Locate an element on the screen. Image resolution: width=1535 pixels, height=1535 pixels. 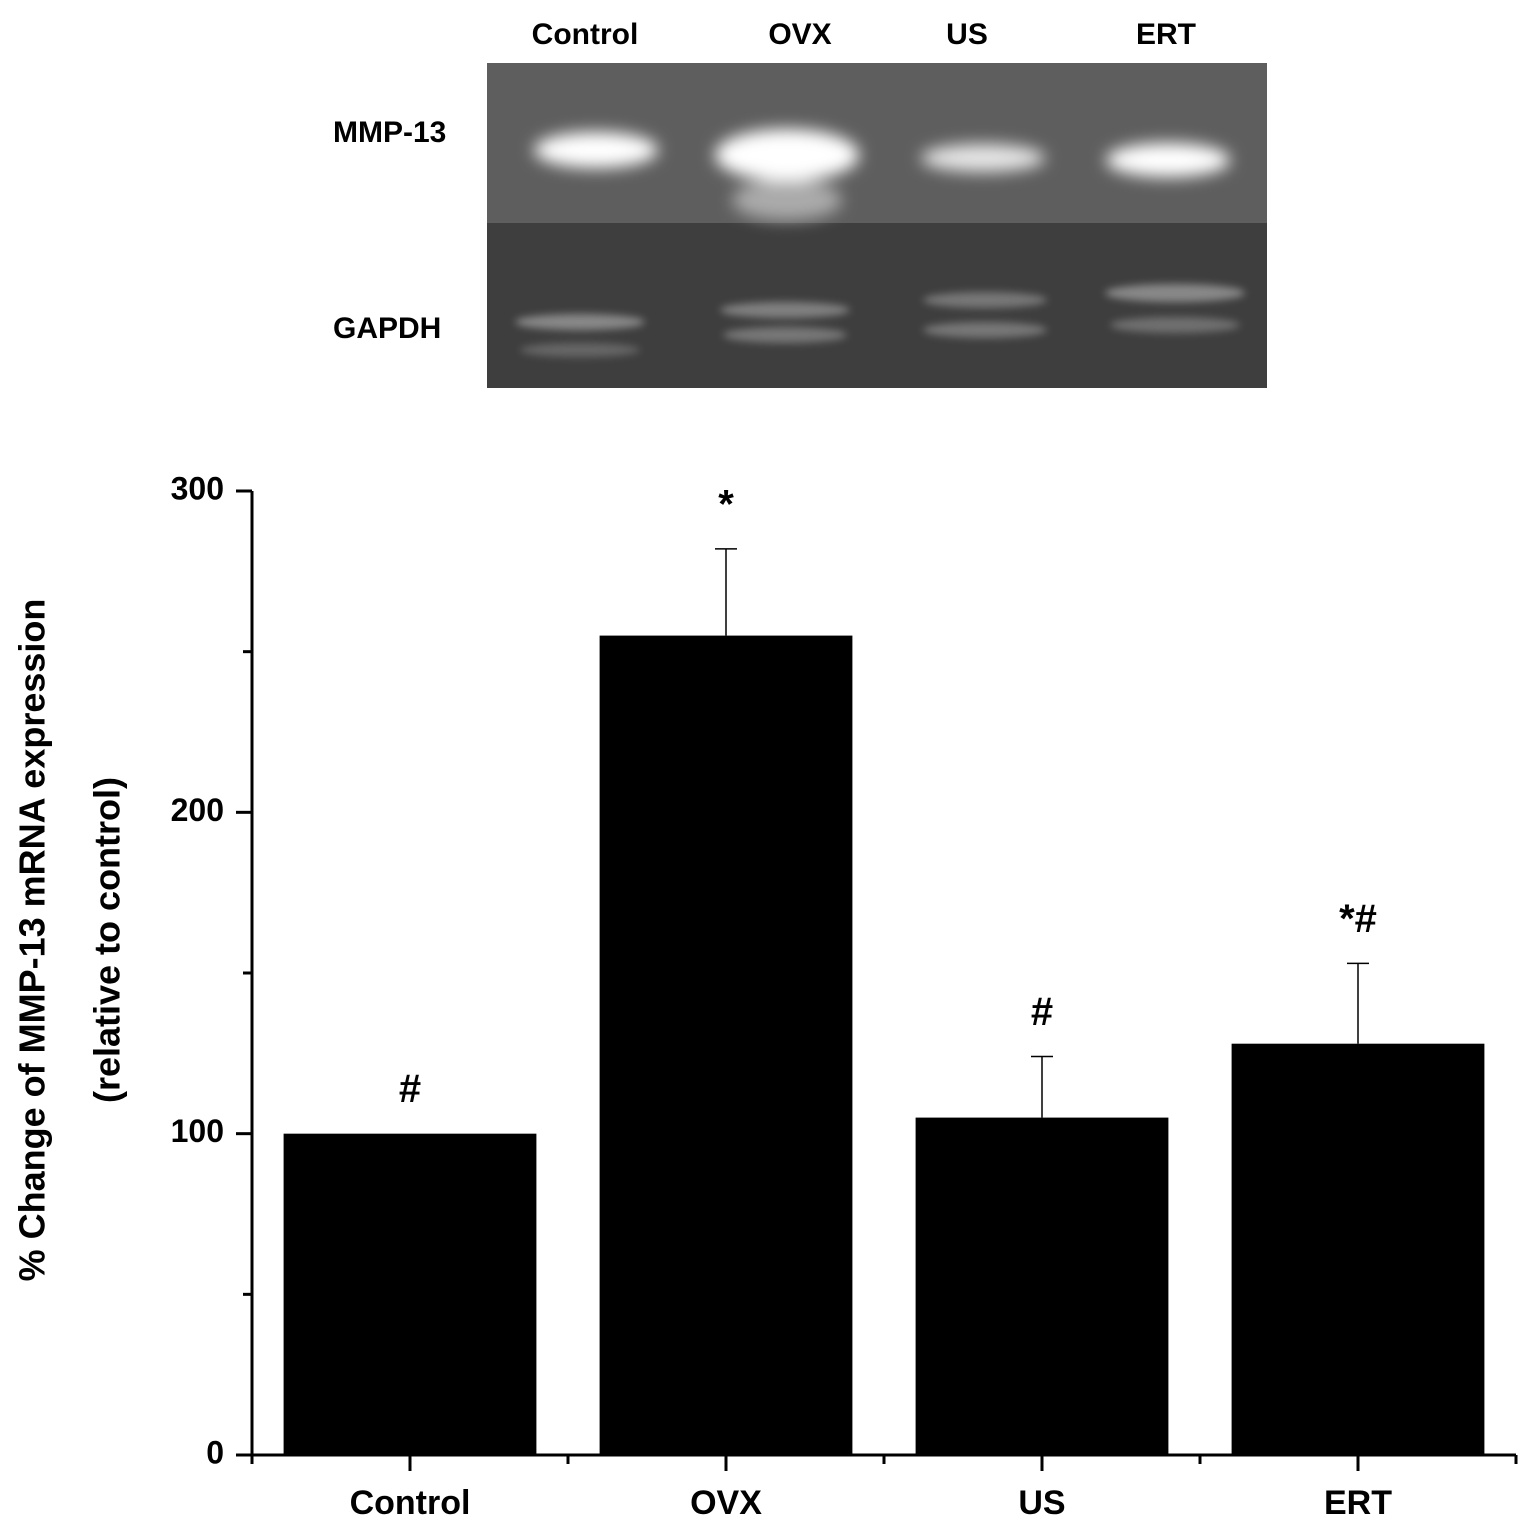
y-axis-label: (relative to control) is located at coordinates (107, 940).